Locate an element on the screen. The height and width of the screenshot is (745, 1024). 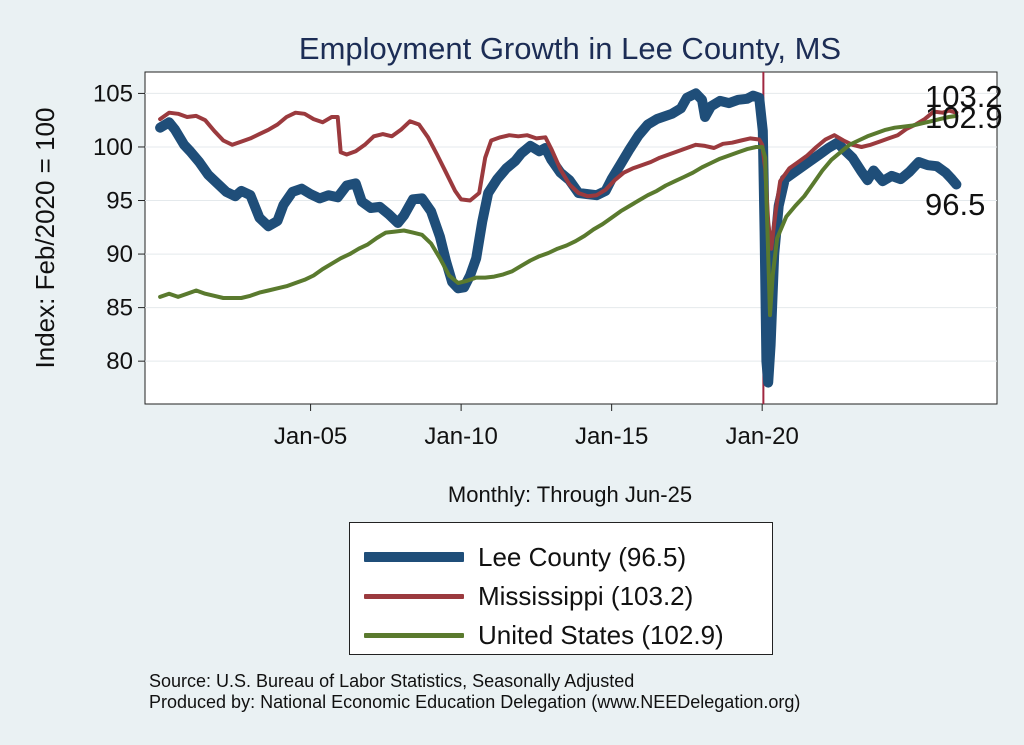
y-tick-label: 105 is located at coordinates (113, 93).